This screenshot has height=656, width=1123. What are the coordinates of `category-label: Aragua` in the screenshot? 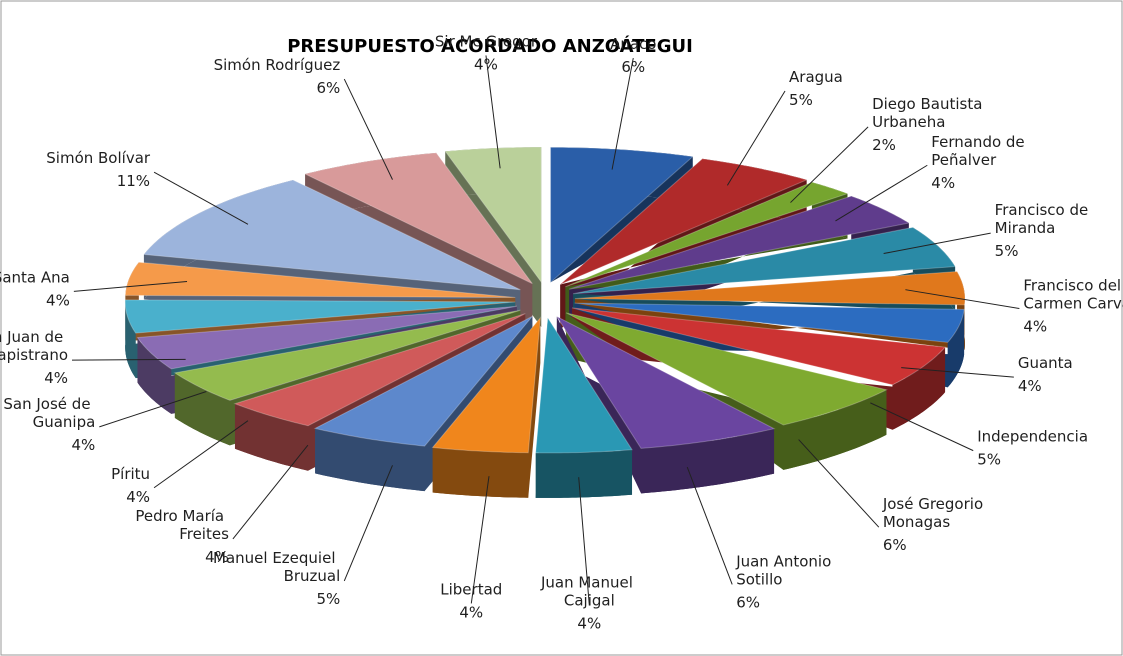 It's located at (816, 77).